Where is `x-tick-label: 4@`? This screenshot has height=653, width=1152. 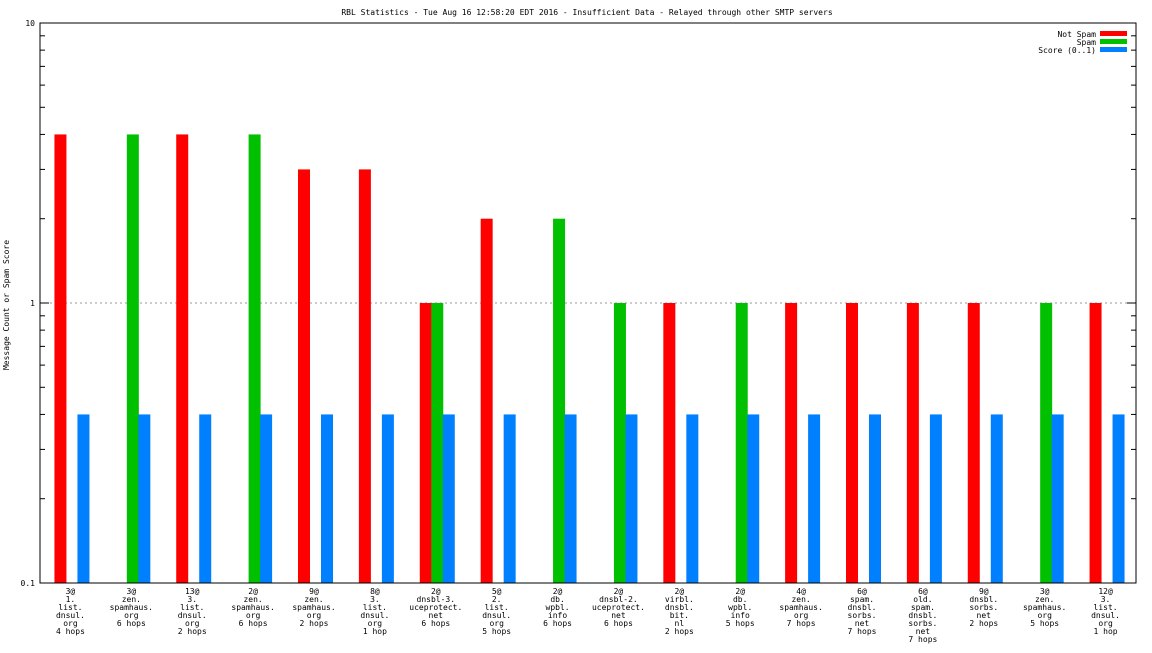 x-tick-label: 4@ is located at coordinates (801, 591).